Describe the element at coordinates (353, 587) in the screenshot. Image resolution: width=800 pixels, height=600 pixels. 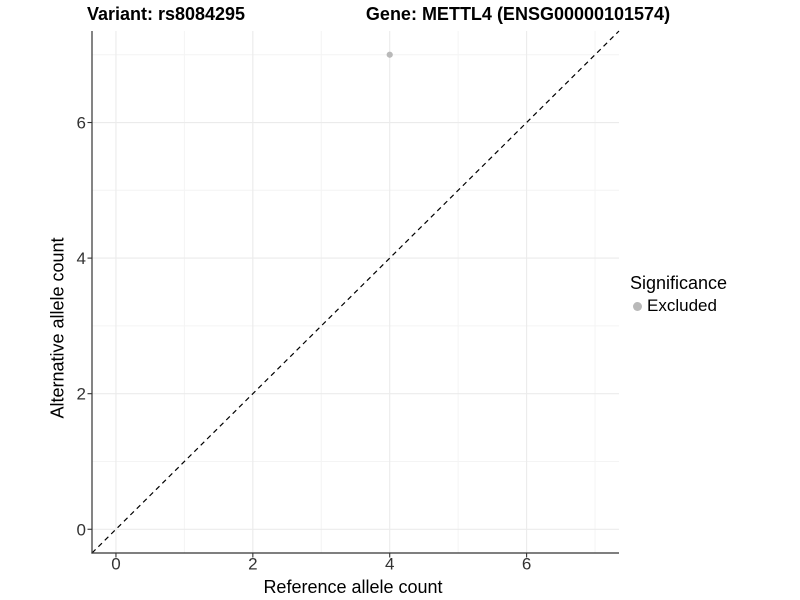
I see `x-axis-title: Reference allele count` at that location.